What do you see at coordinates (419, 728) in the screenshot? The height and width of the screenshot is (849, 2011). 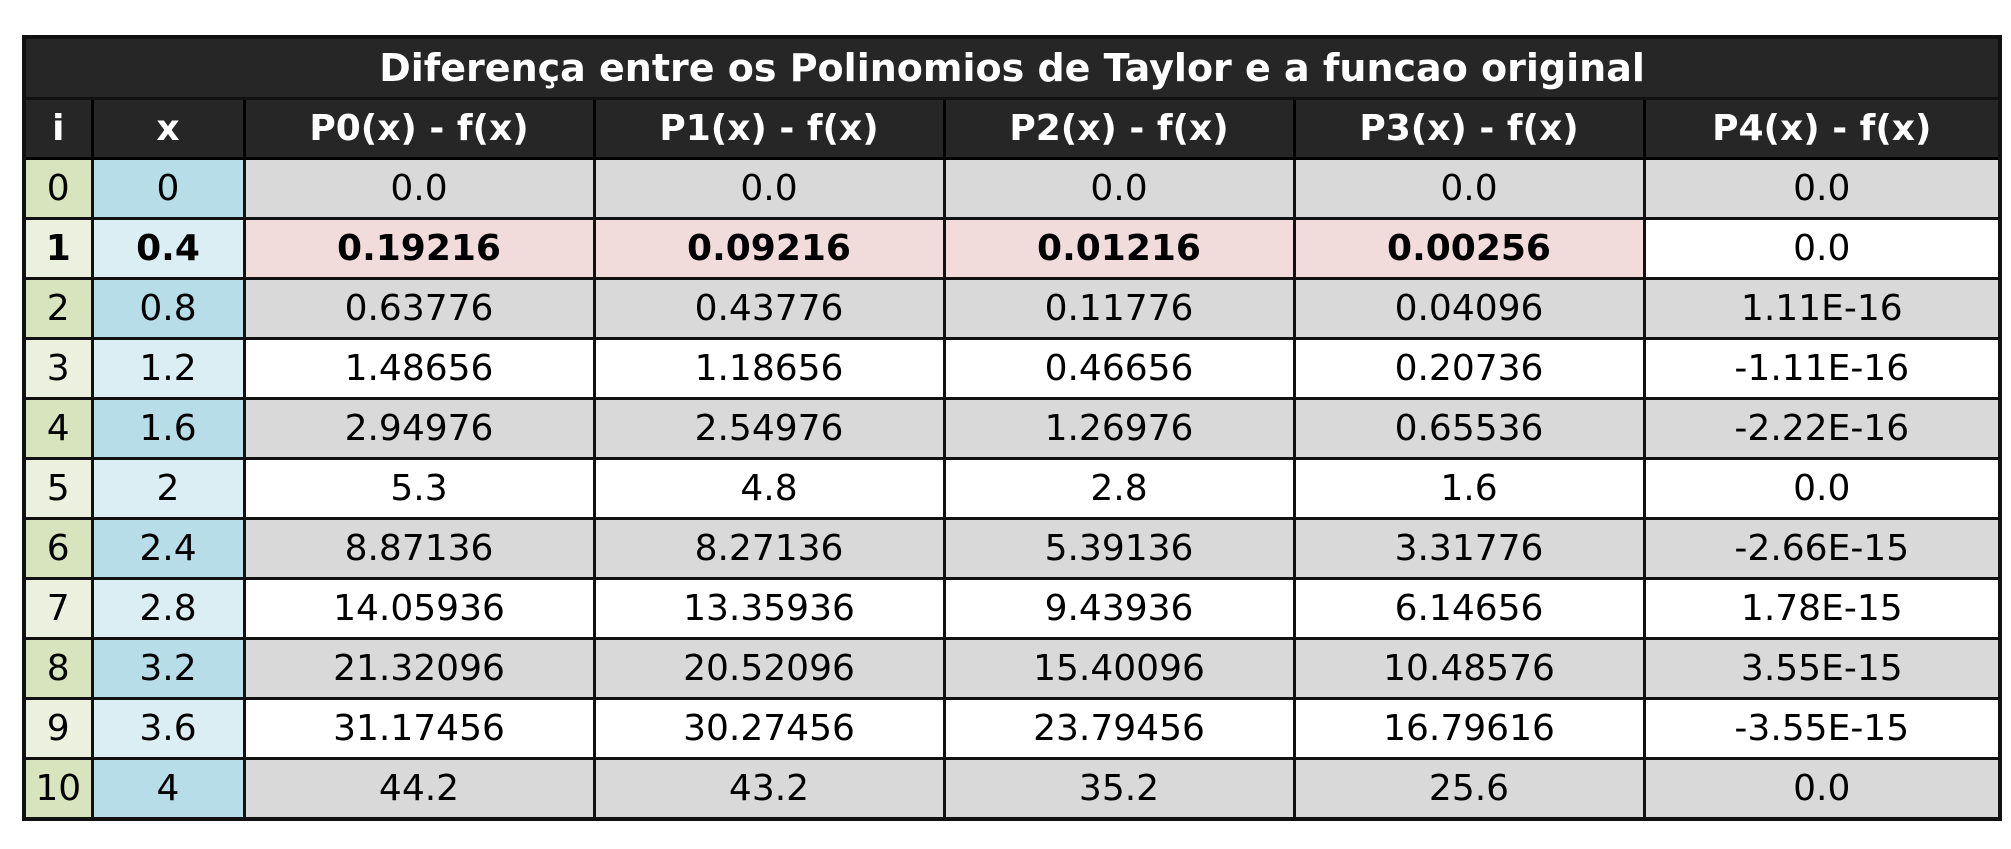 I see `cell-p0: 31.17456` at bounding box center [419, 728].